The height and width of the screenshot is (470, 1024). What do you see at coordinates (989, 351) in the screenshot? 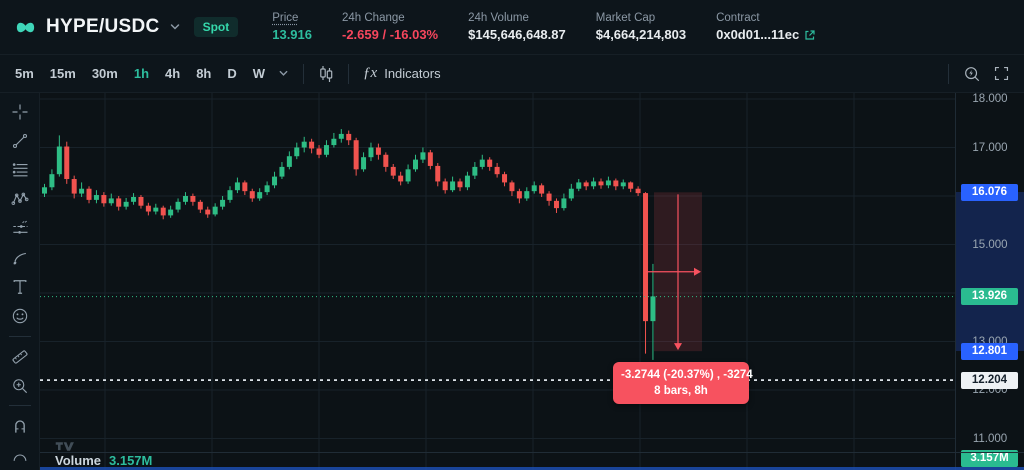
I see `measure-end-price-label: 12.801` at bounding box center [989, 351].